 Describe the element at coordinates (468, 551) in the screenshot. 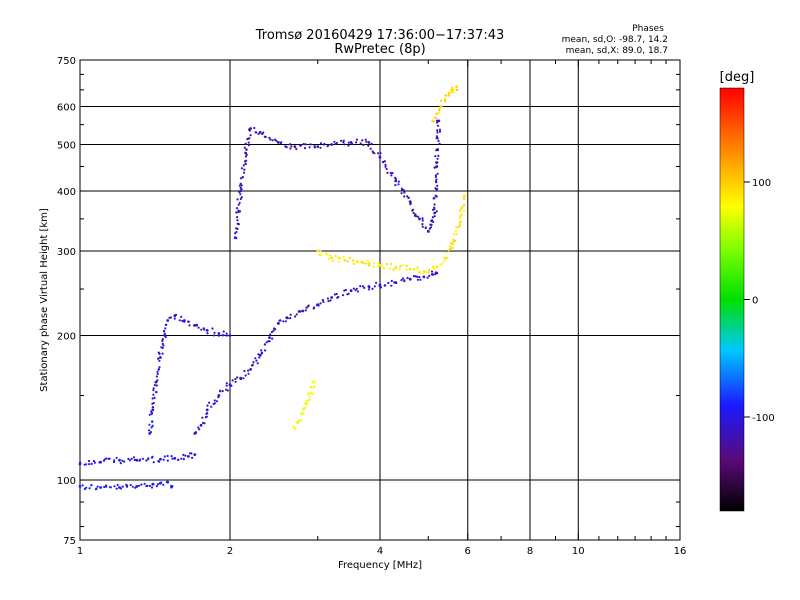

I see `x-tick-label: 6` at that location.